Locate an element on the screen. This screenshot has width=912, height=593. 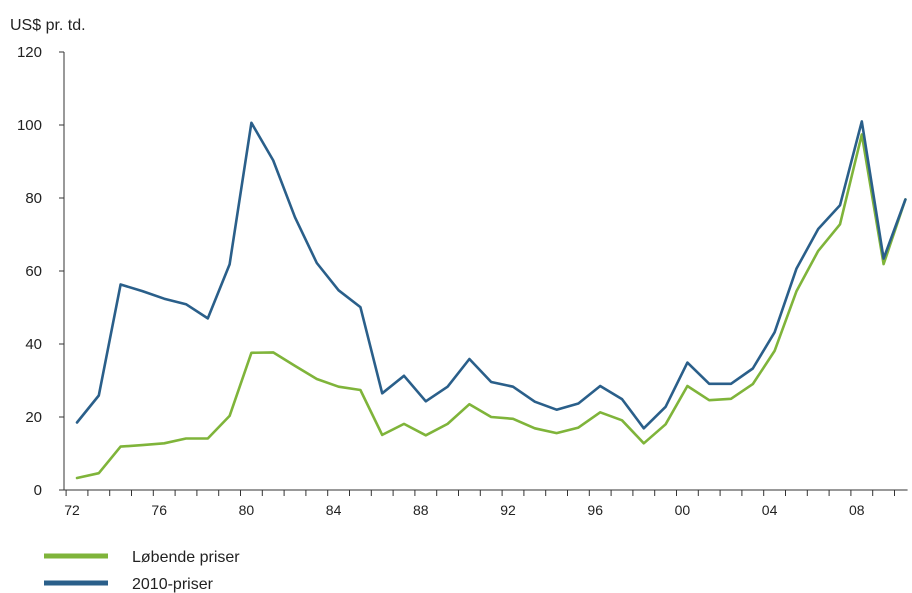
legend-label-lobende-priser: Løbende priser is located at coordinates (186, 557).